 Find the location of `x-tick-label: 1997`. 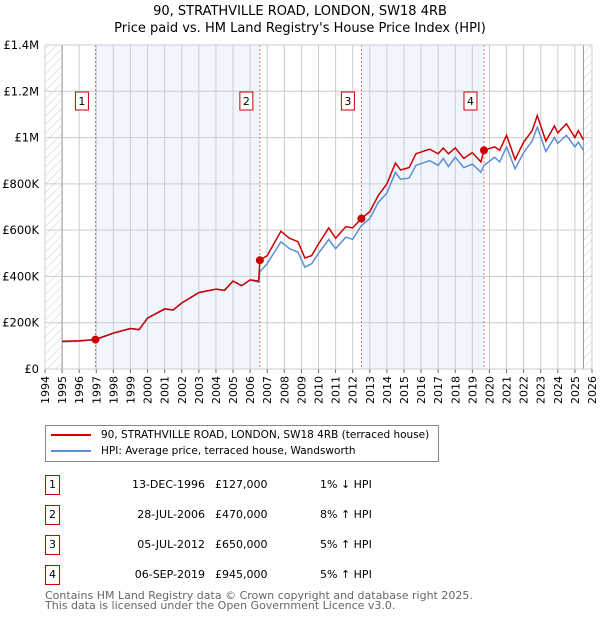

x-tick-label: 1997 is located at coordinates (96, 390).